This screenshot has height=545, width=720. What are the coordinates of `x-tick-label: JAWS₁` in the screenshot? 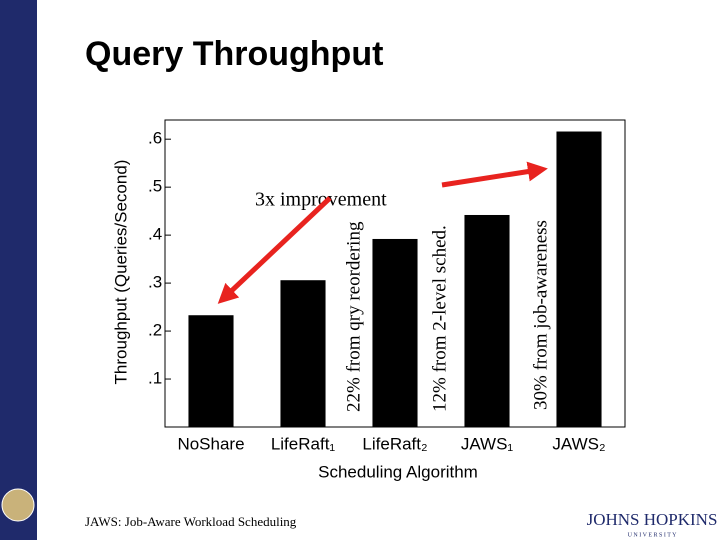 It's located at (487, 443).